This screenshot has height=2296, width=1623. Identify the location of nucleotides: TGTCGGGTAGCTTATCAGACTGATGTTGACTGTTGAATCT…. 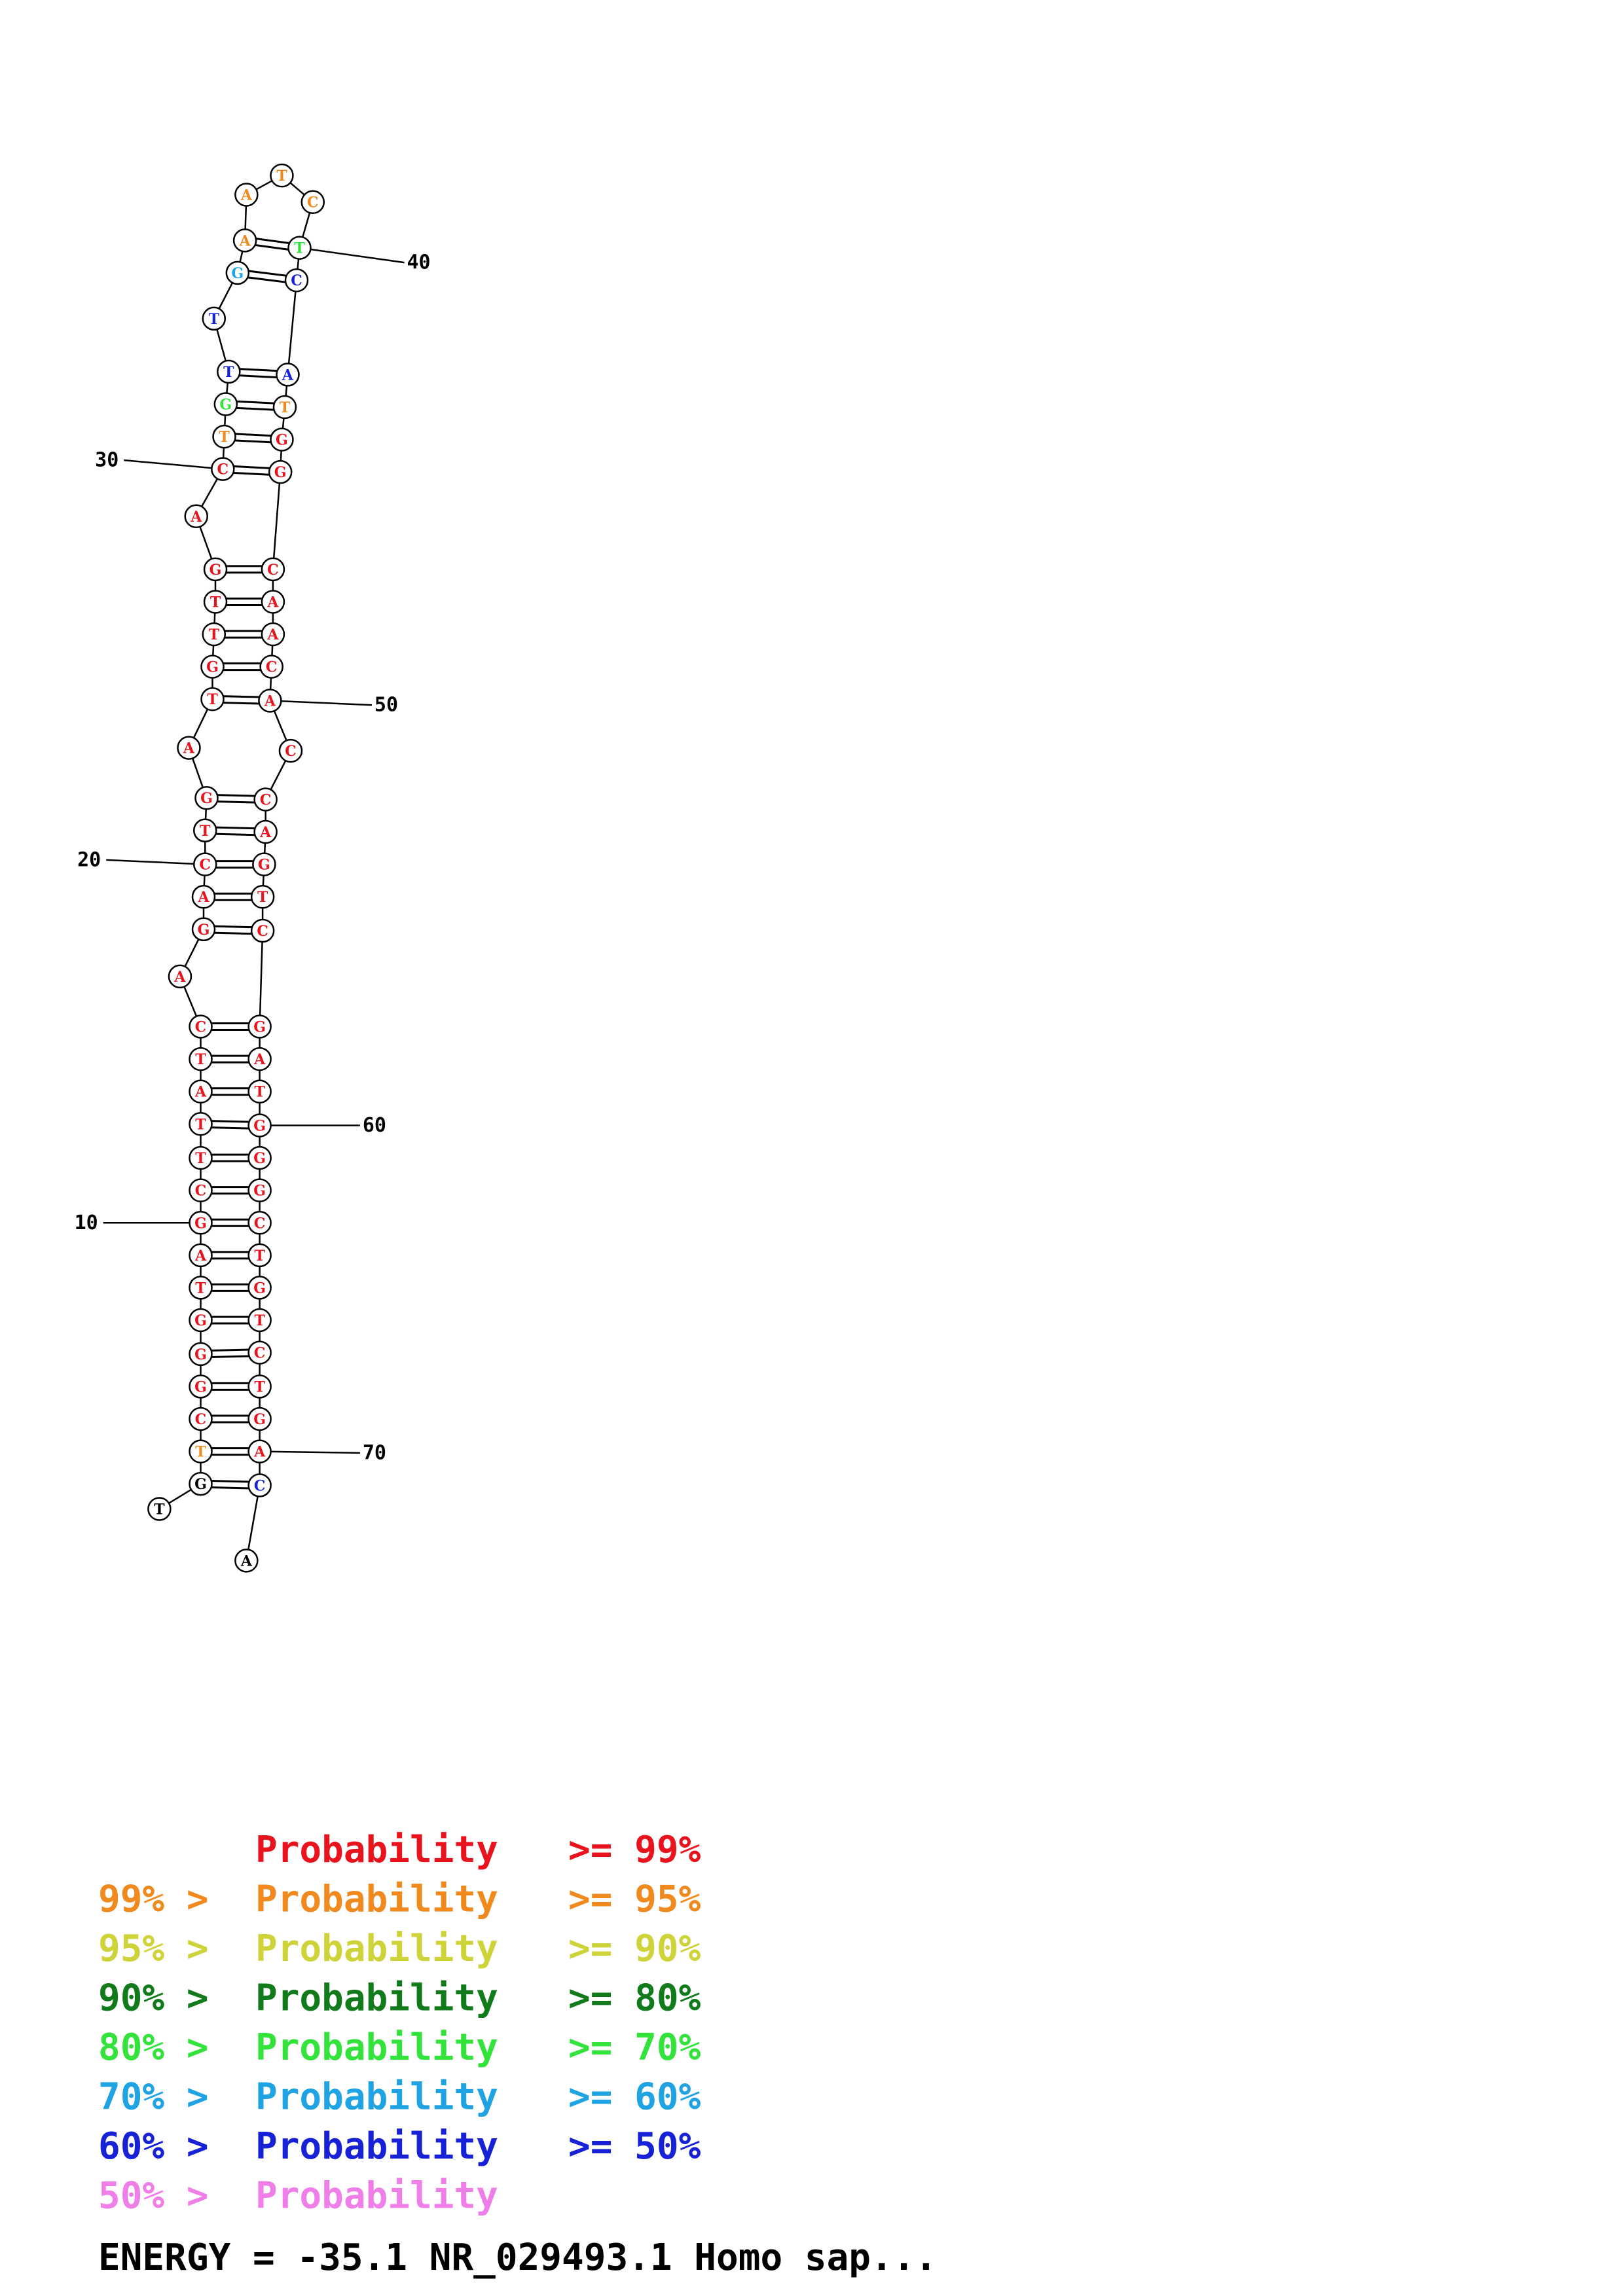
(236, 868).